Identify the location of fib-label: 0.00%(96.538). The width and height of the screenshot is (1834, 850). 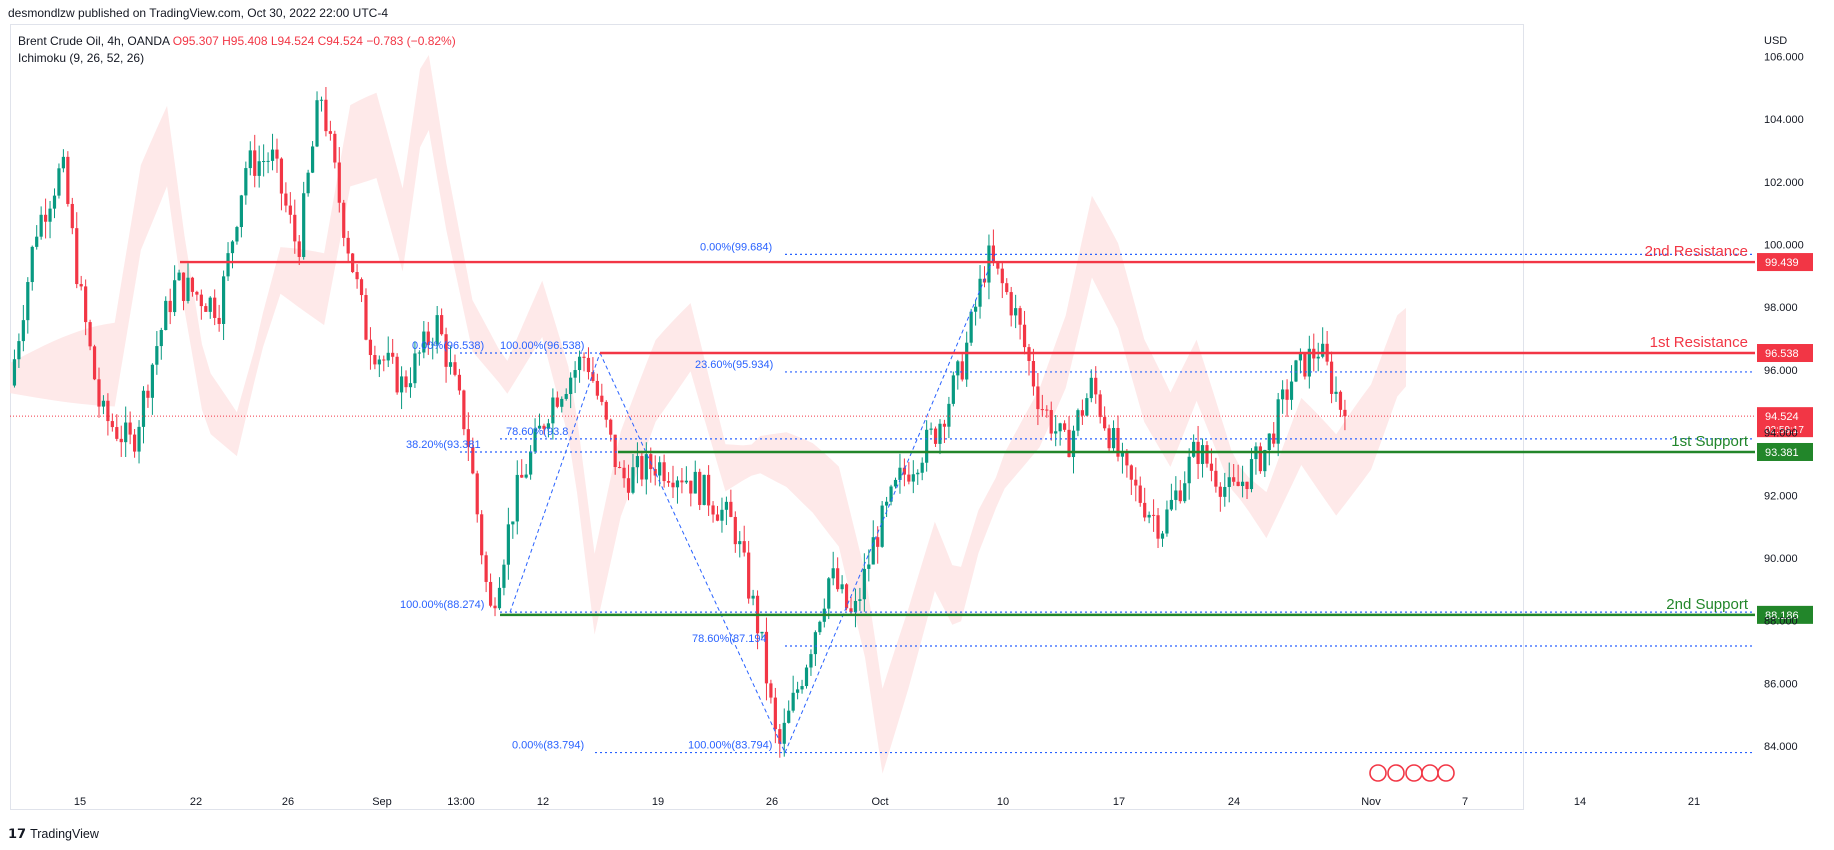
(448, 346).